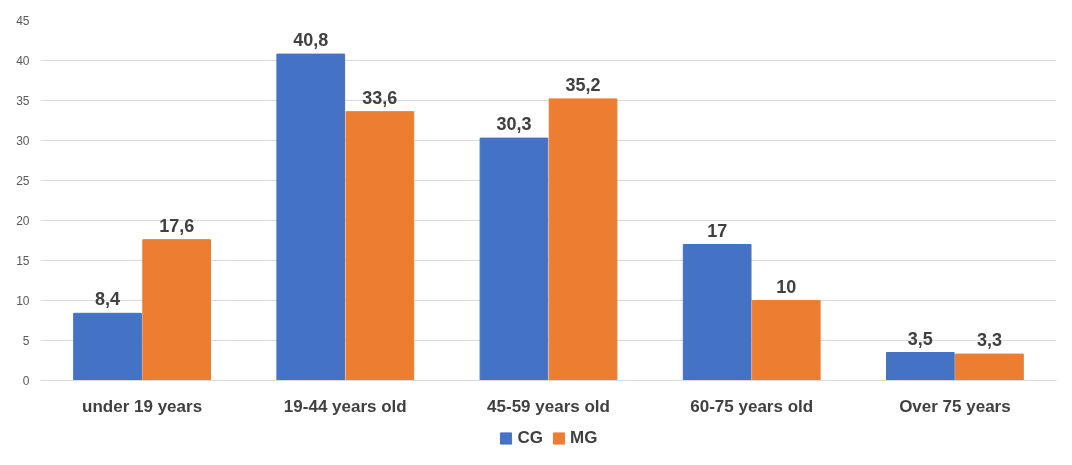 This screenshot has width=1072, height=465. I want to click on y-tick-label: 0, so click(26, 381).